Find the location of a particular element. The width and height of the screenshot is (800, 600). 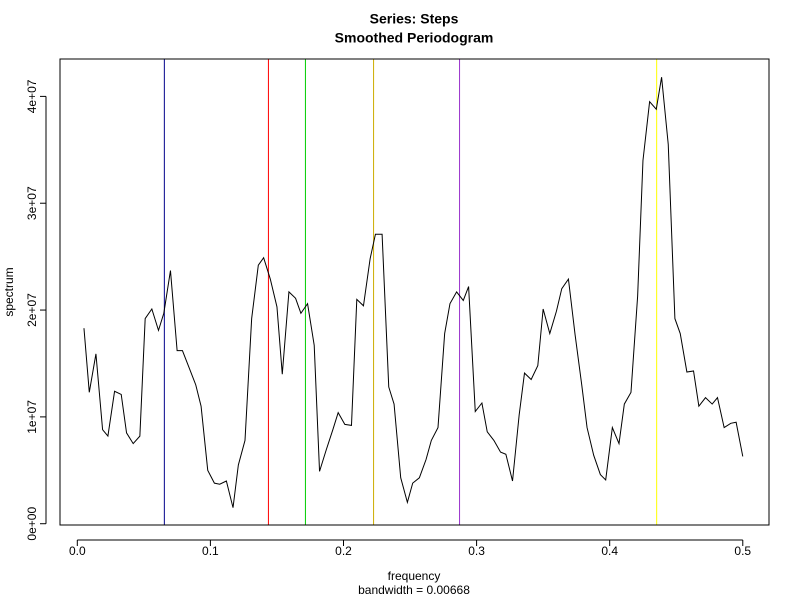

y-axis-label: spectrum is located at coordinates (9, 291).